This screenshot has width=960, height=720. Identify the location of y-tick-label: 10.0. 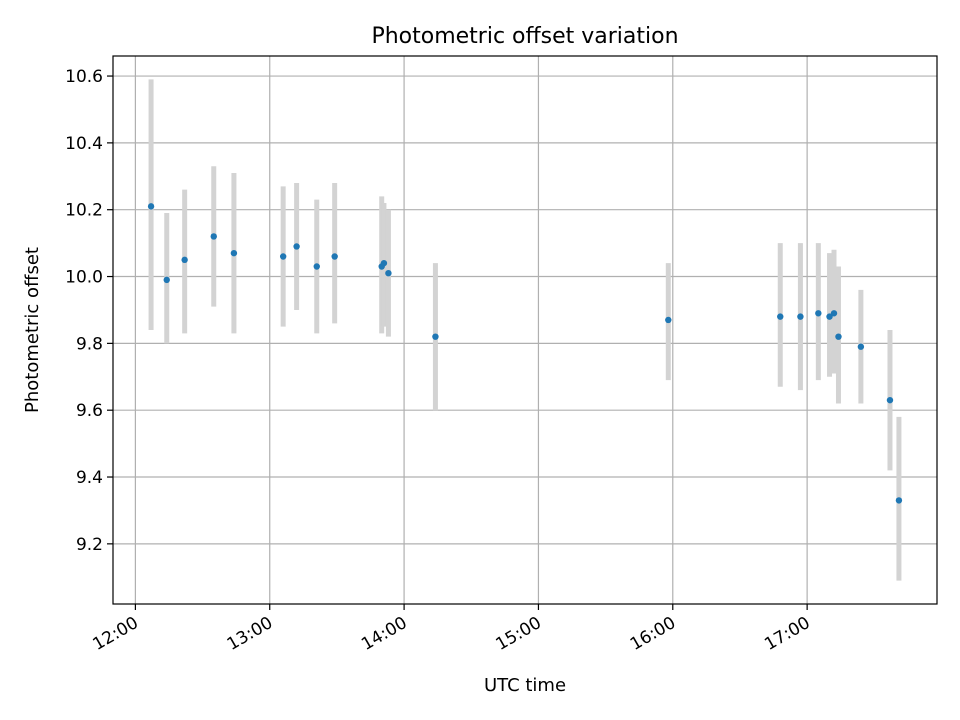
(84, 278).